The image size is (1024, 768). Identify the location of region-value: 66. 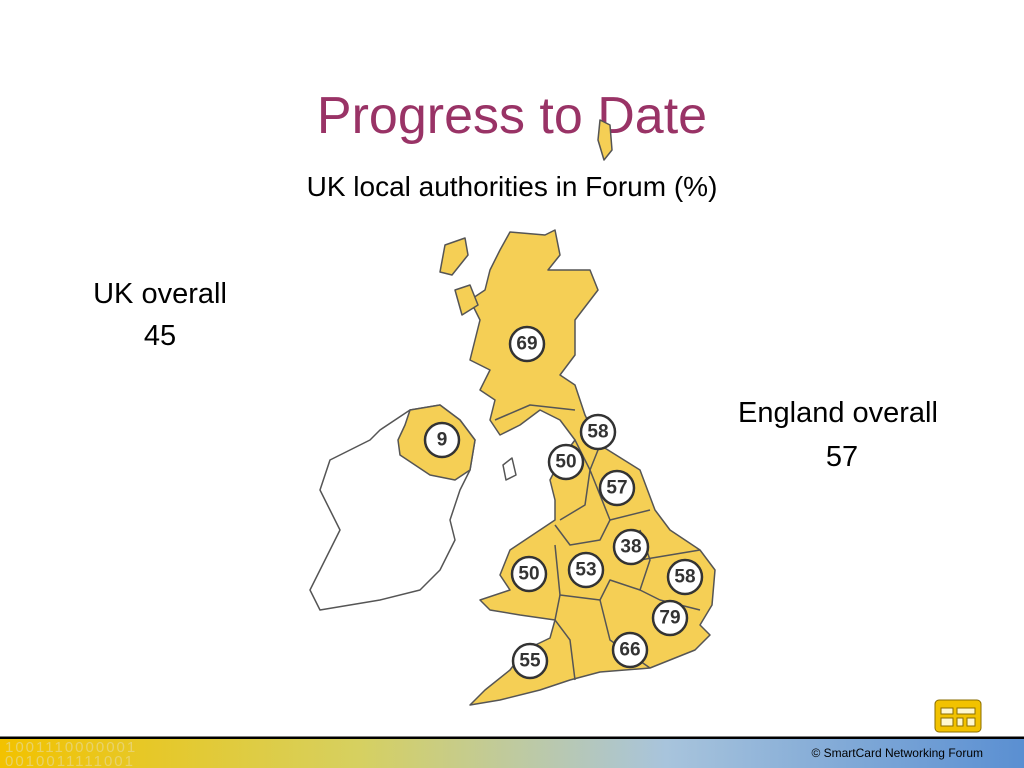
(629, 650).